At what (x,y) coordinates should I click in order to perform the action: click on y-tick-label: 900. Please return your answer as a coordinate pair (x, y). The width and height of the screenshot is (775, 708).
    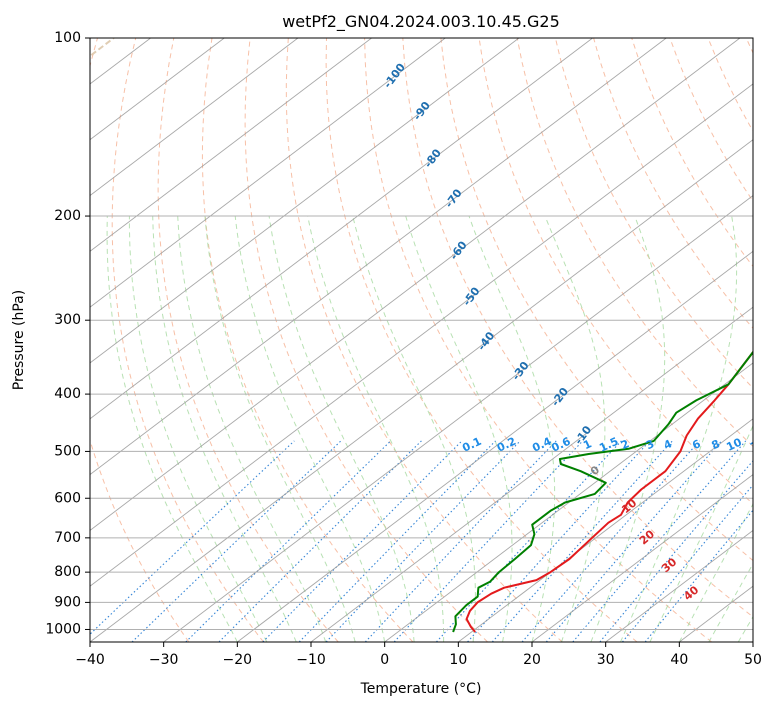
    Looking at the image, I should click on (67, 602).